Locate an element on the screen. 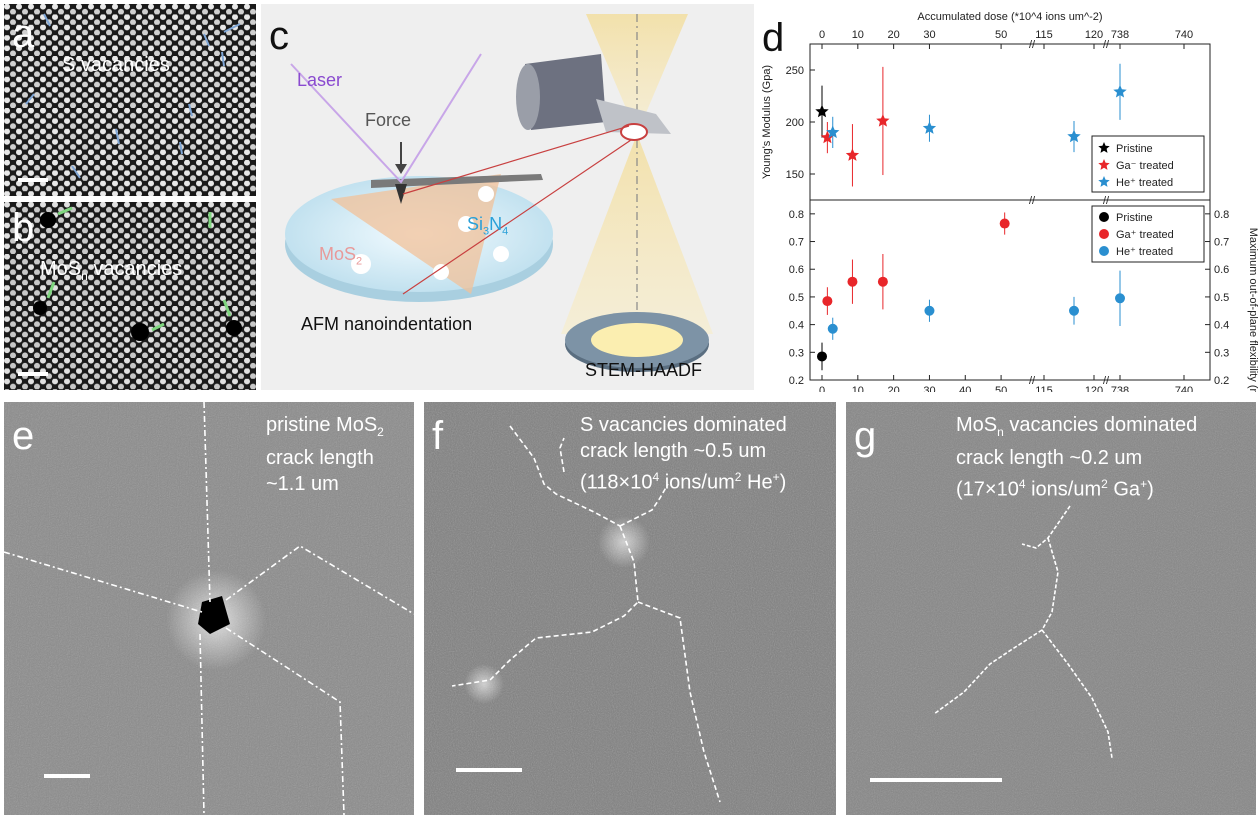  ylabel-right: Maximum out-of-plane flexibility (m/N) is located at coordinates (1252, 310).